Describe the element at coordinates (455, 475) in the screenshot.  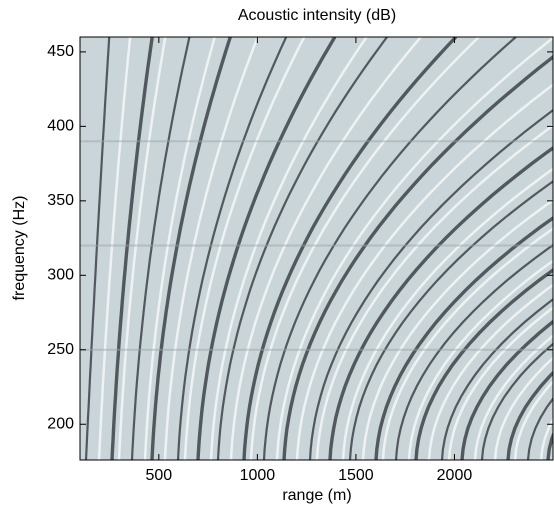
I see `x-tick-label: 2000` at that location.